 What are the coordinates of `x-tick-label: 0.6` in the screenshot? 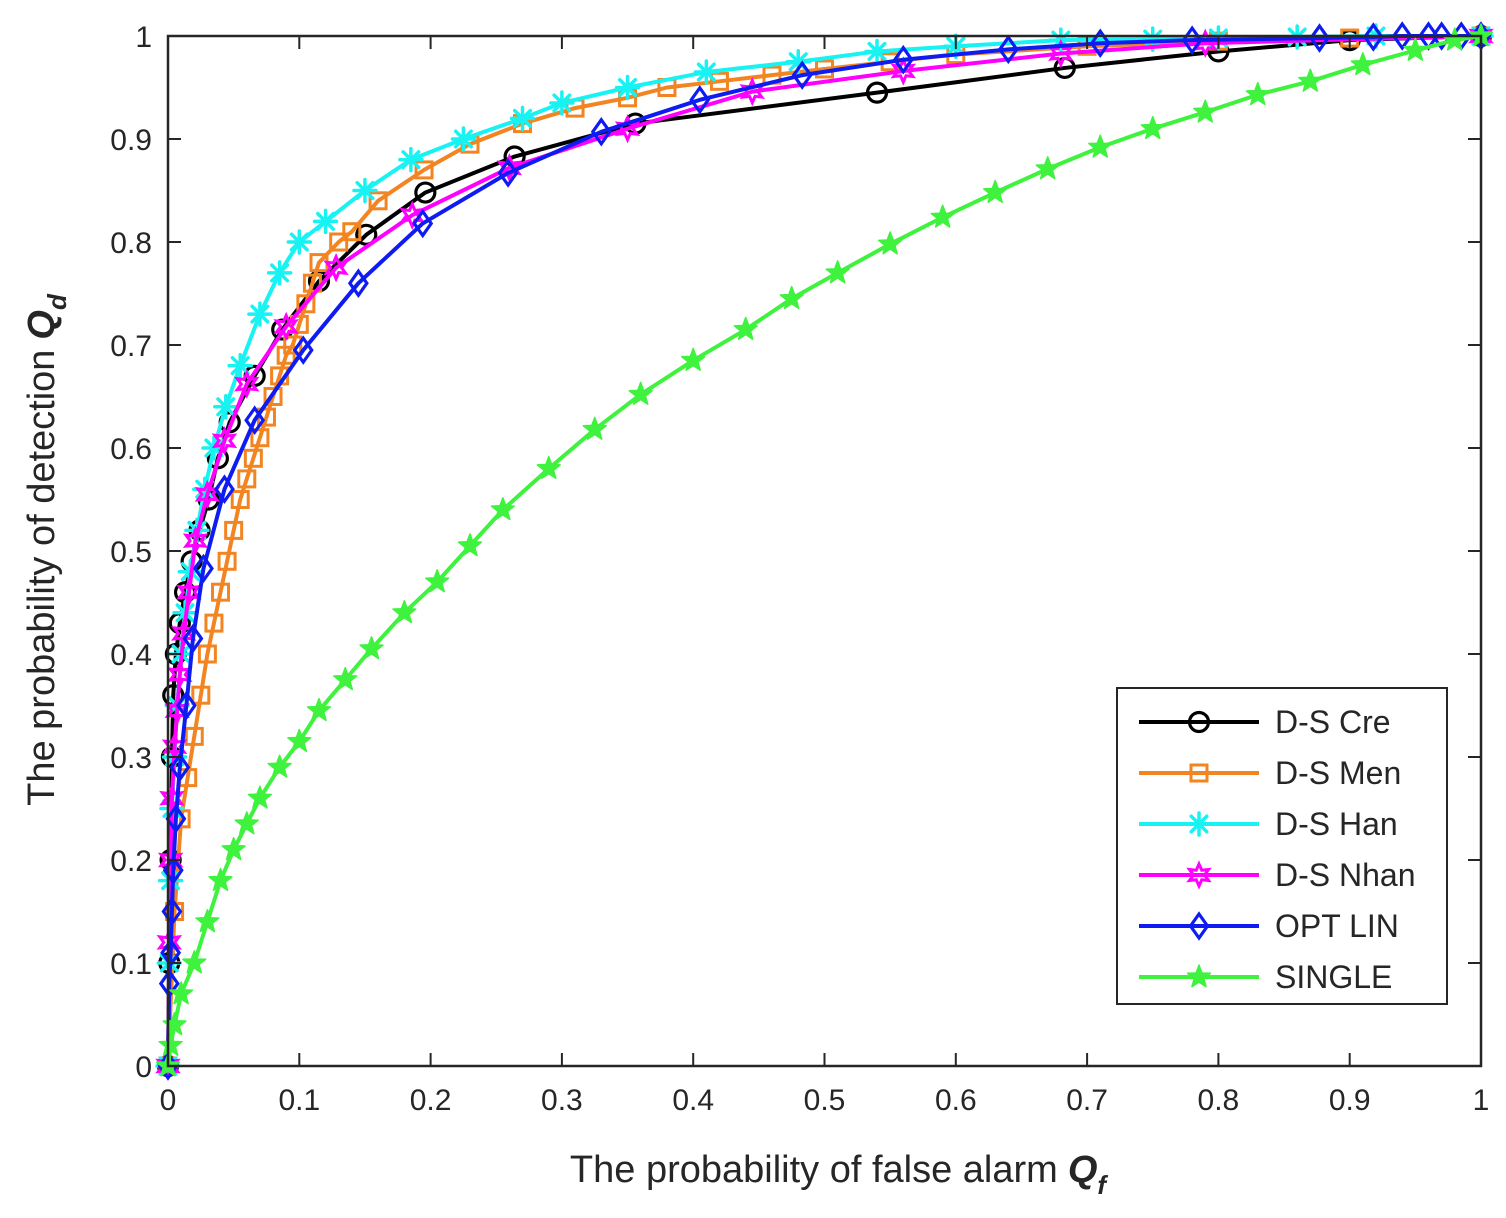 It's located at (956, 1100).